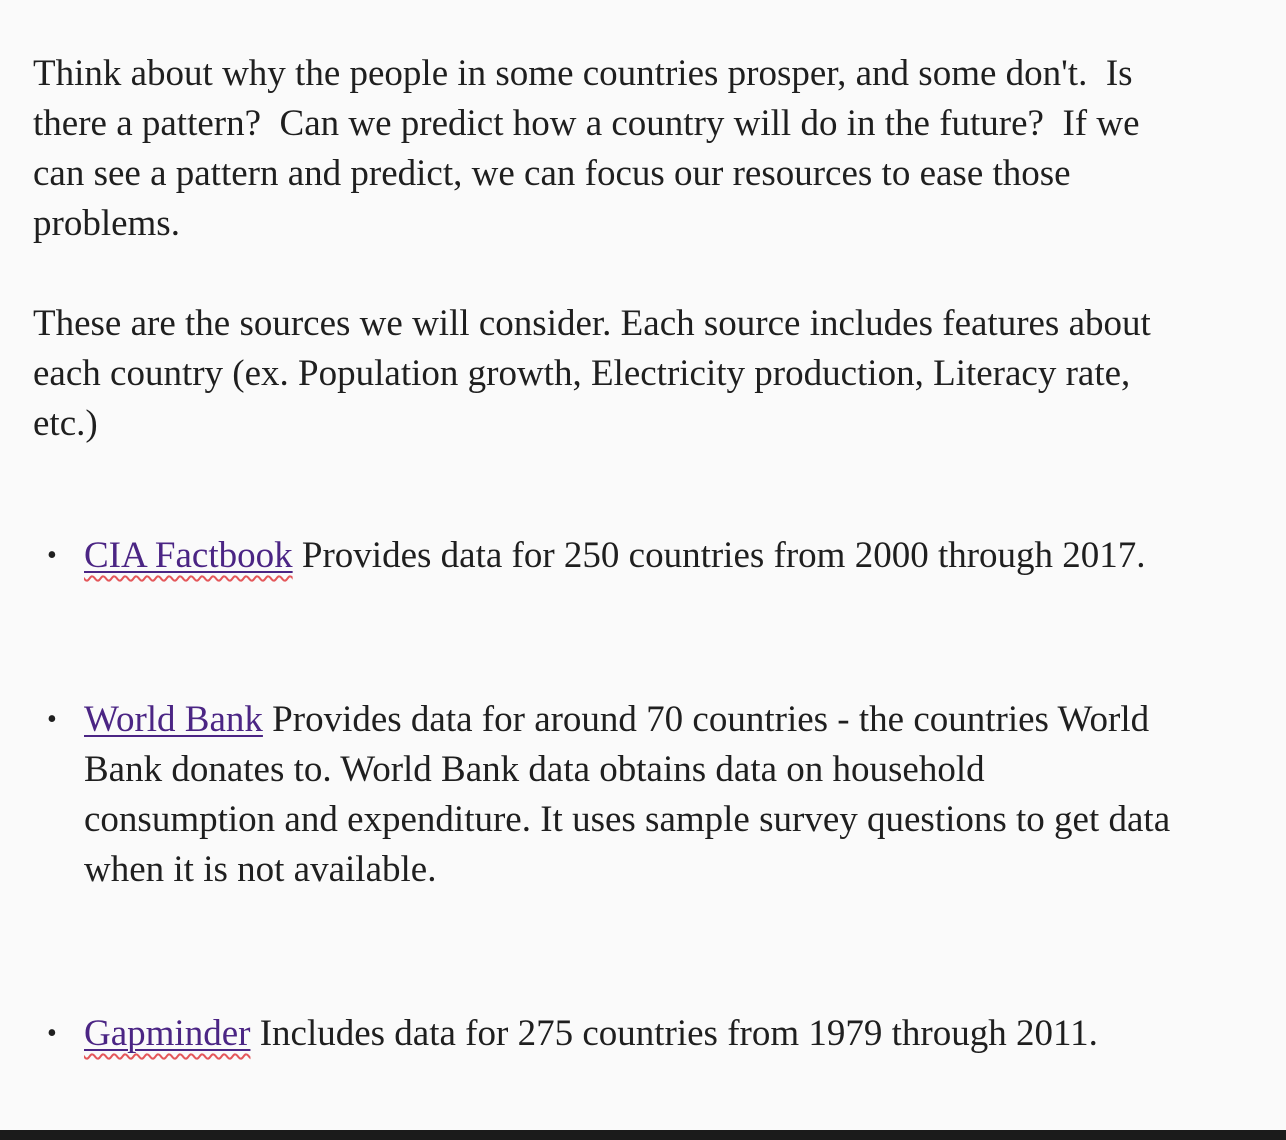 The height and width of the screenshot is (1140, 1286). I want to click on gapminder-link: Gapminder, so click(167, 1033).